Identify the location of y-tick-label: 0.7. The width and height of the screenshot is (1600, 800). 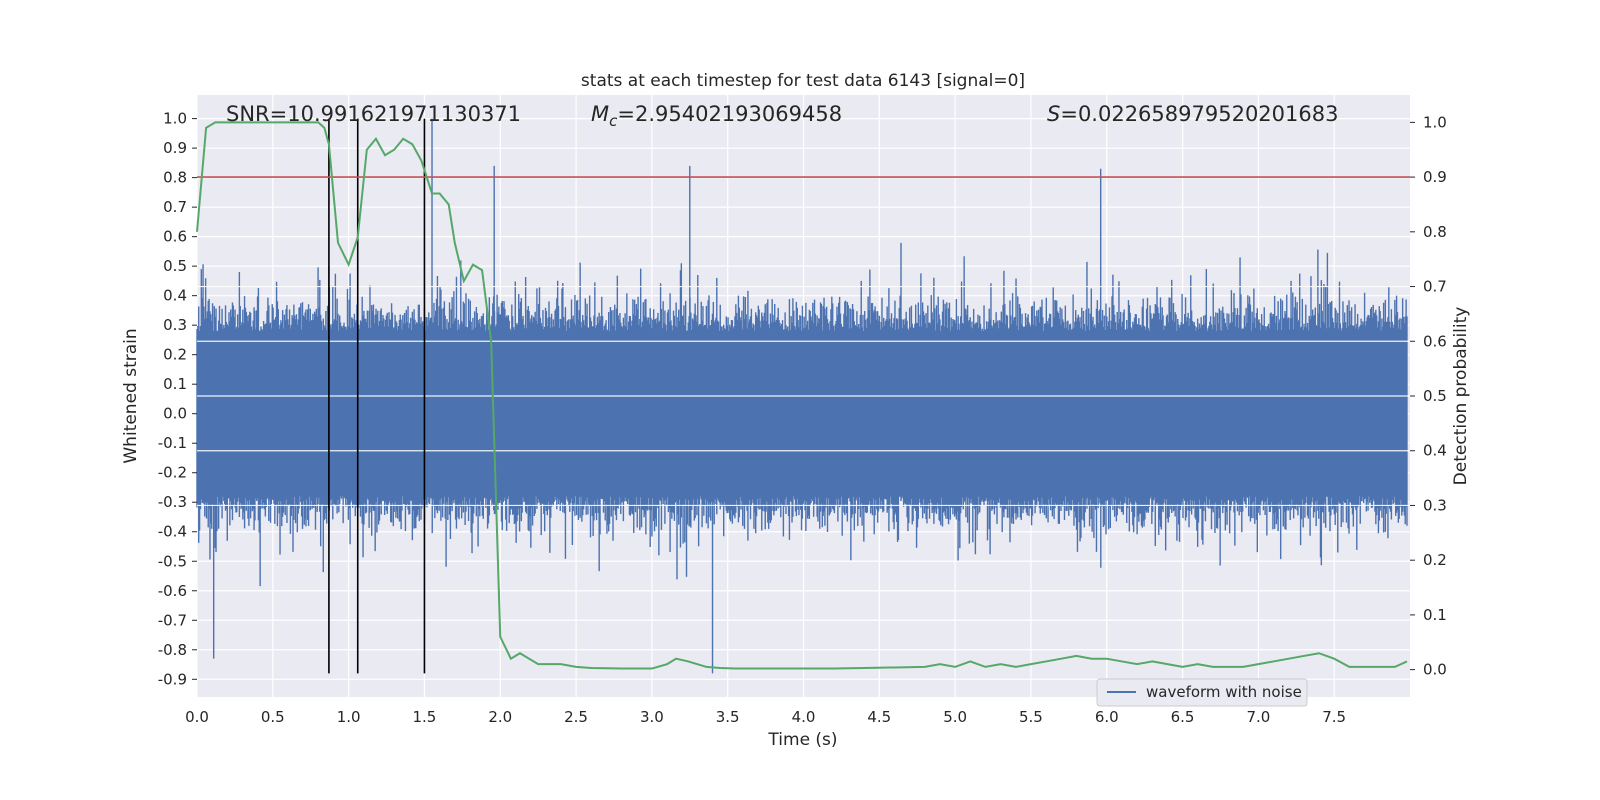
(175, 207).